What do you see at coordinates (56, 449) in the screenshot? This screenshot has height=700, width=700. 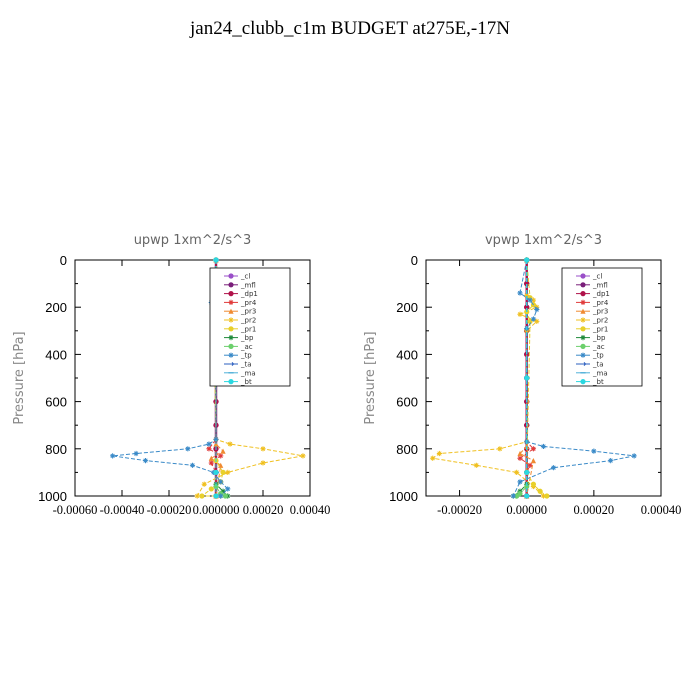 I see `y-tick-label: 800` at bounding box center [56, 449].